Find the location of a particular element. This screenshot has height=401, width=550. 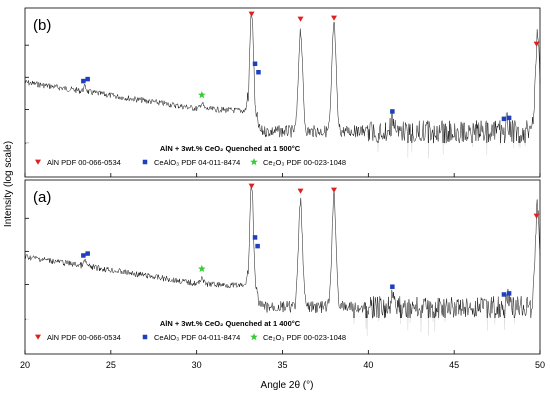

legend-title: AlN + 3wt.% CeO₂ Quenched at 1 500°C is located at coordinates (230, 148).